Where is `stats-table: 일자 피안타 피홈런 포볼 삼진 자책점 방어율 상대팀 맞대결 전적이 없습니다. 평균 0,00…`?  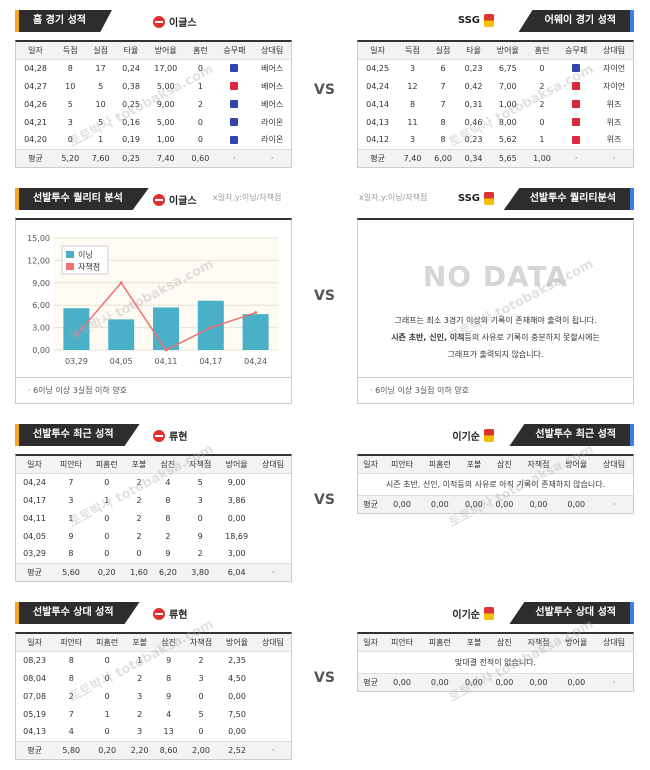 stats-table: 일자 피안타 피홈런 포볼 삼진 자책점 방어율 상대팀 맞대결 전적이 없습니다. 평균 0,00… is located at coordinates (495, 662).